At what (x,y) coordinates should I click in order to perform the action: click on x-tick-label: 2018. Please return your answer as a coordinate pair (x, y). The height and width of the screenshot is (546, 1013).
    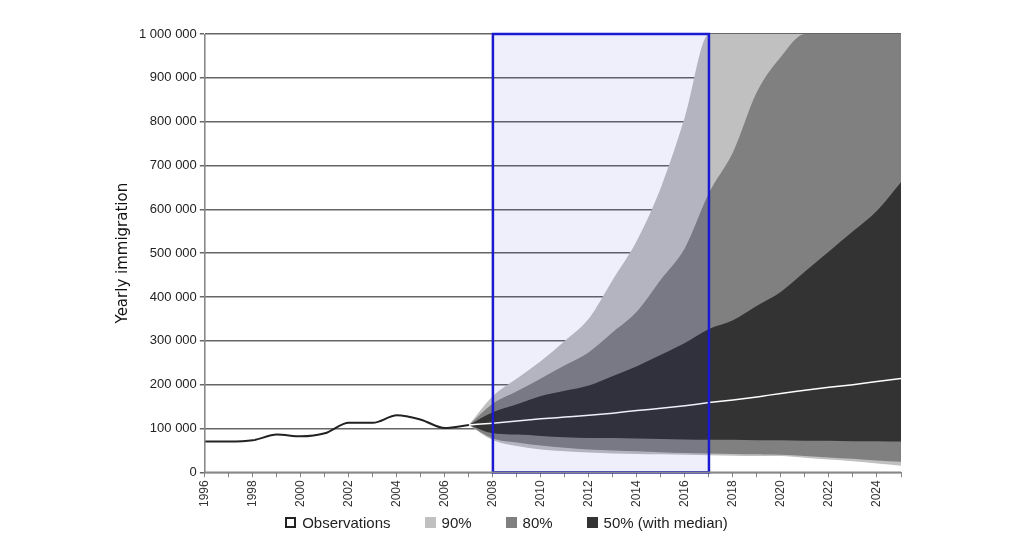
    Looking at the image, I should click on (732, 493).